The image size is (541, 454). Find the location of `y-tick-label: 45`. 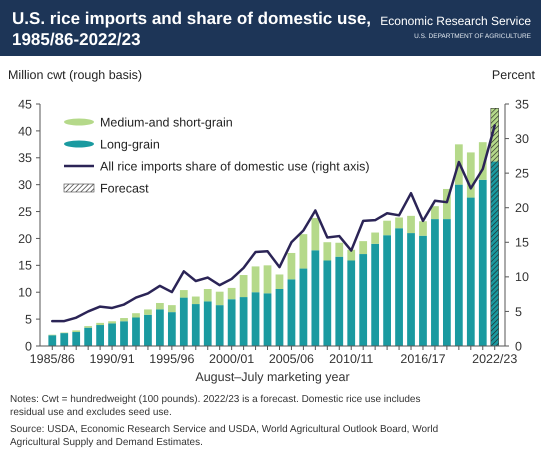

y-tick-label: 45 is located at coordinates (25, 104).